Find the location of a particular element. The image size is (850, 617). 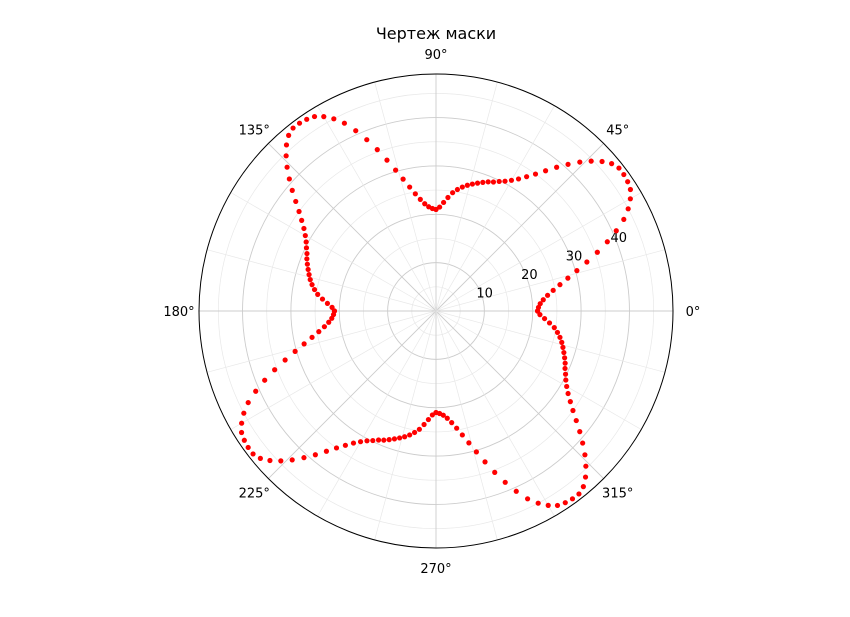

angular-tick-label: 0° is located at coordinates (693, 312).